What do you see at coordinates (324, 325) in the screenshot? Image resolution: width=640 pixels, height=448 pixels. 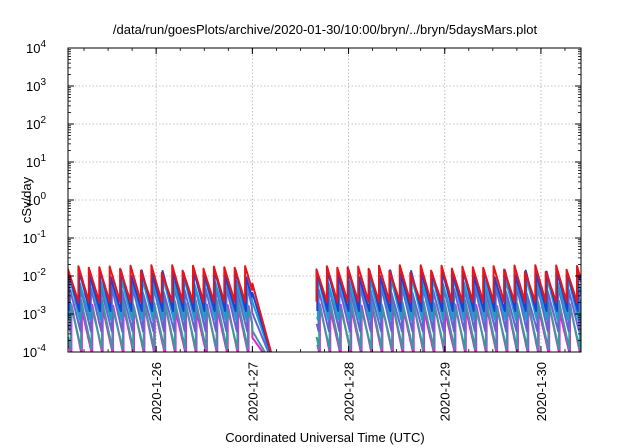 I see `series-line` at bounding box center [324, 325].